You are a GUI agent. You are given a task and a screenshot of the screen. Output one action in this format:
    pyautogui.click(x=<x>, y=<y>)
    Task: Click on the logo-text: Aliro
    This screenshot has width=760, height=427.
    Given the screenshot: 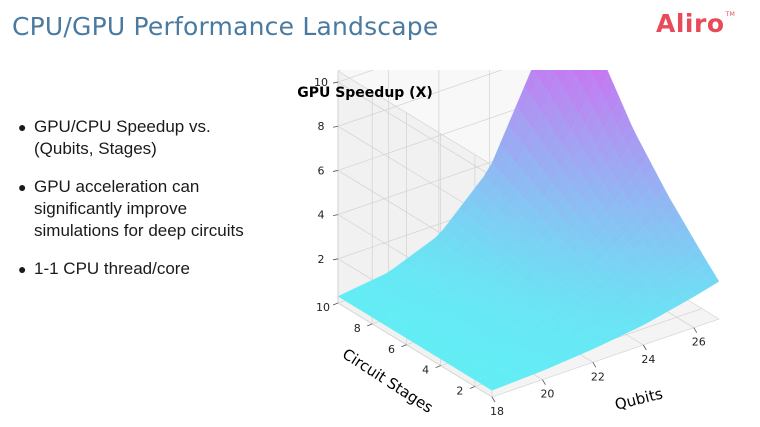 What is the action you would take?
    pyautogui.click(x=690, y=23)
    